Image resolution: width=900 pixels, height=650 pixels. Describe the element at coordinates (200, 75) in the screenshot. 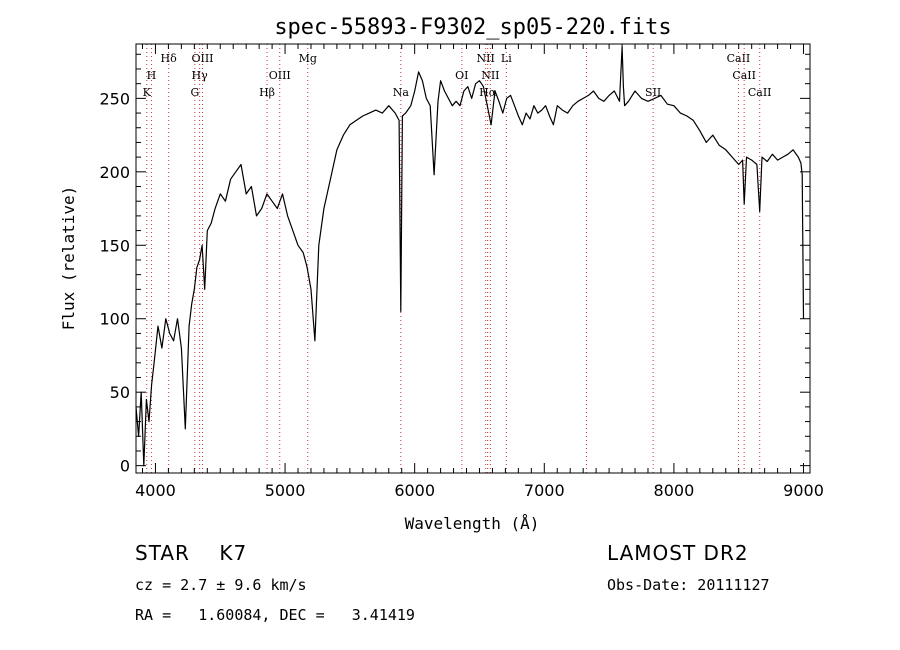

I see `spectral-line-label: Hγ` at that location.